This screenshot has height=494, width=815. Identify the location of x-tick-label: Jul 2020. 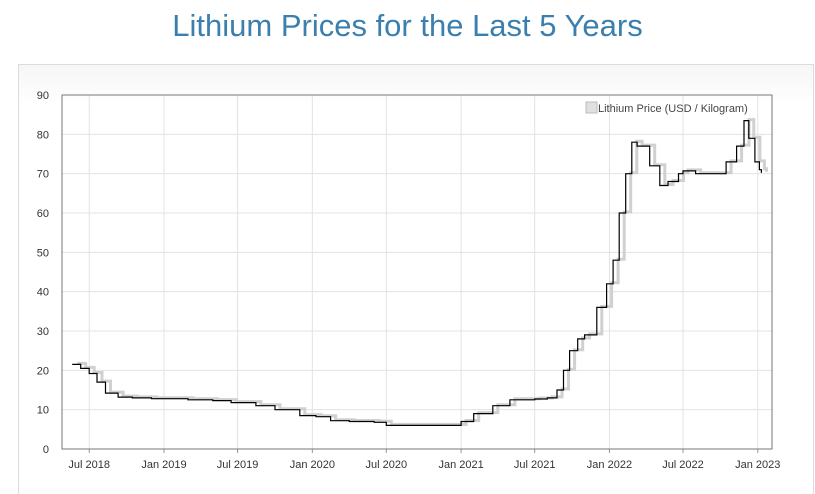
(387, 465).